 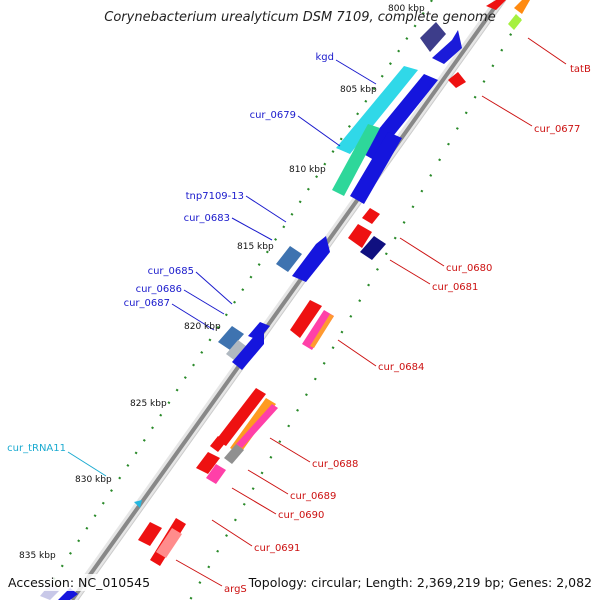 I want to click on gene-label: cur_0677, so click(x=557, y=129).